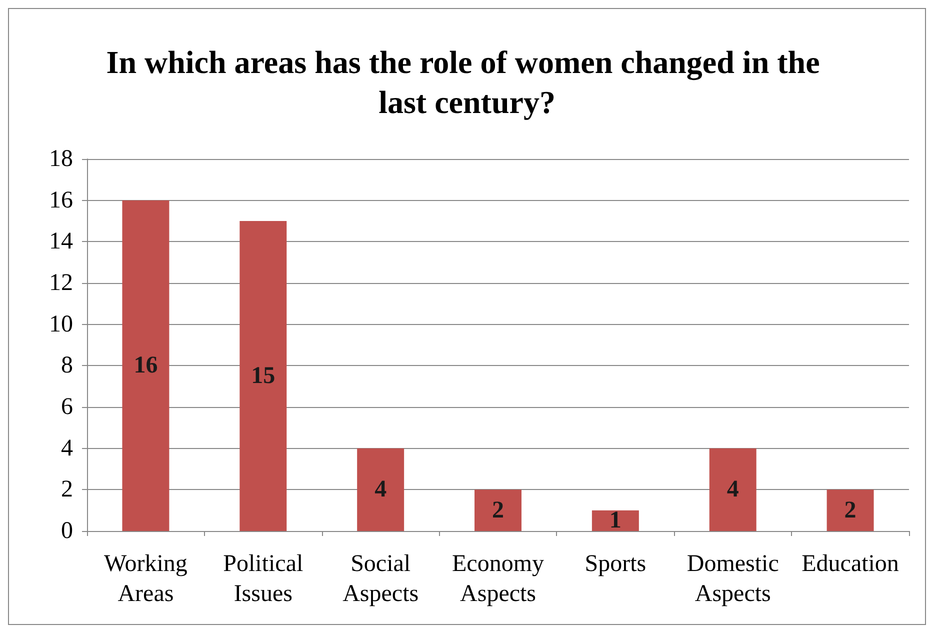  What do you see at coordinates (67, 365) in the screenshot?
I see `y-tick-label: 8` at bounding box center [67, 365].